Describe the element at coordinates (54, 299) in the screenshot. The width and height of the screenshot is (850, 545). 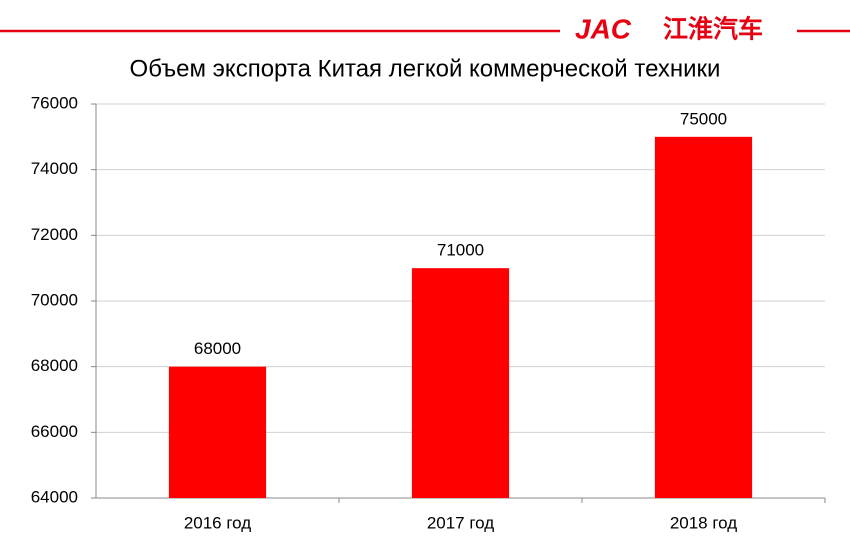
I see `y-tick-label: 70000` at that location.